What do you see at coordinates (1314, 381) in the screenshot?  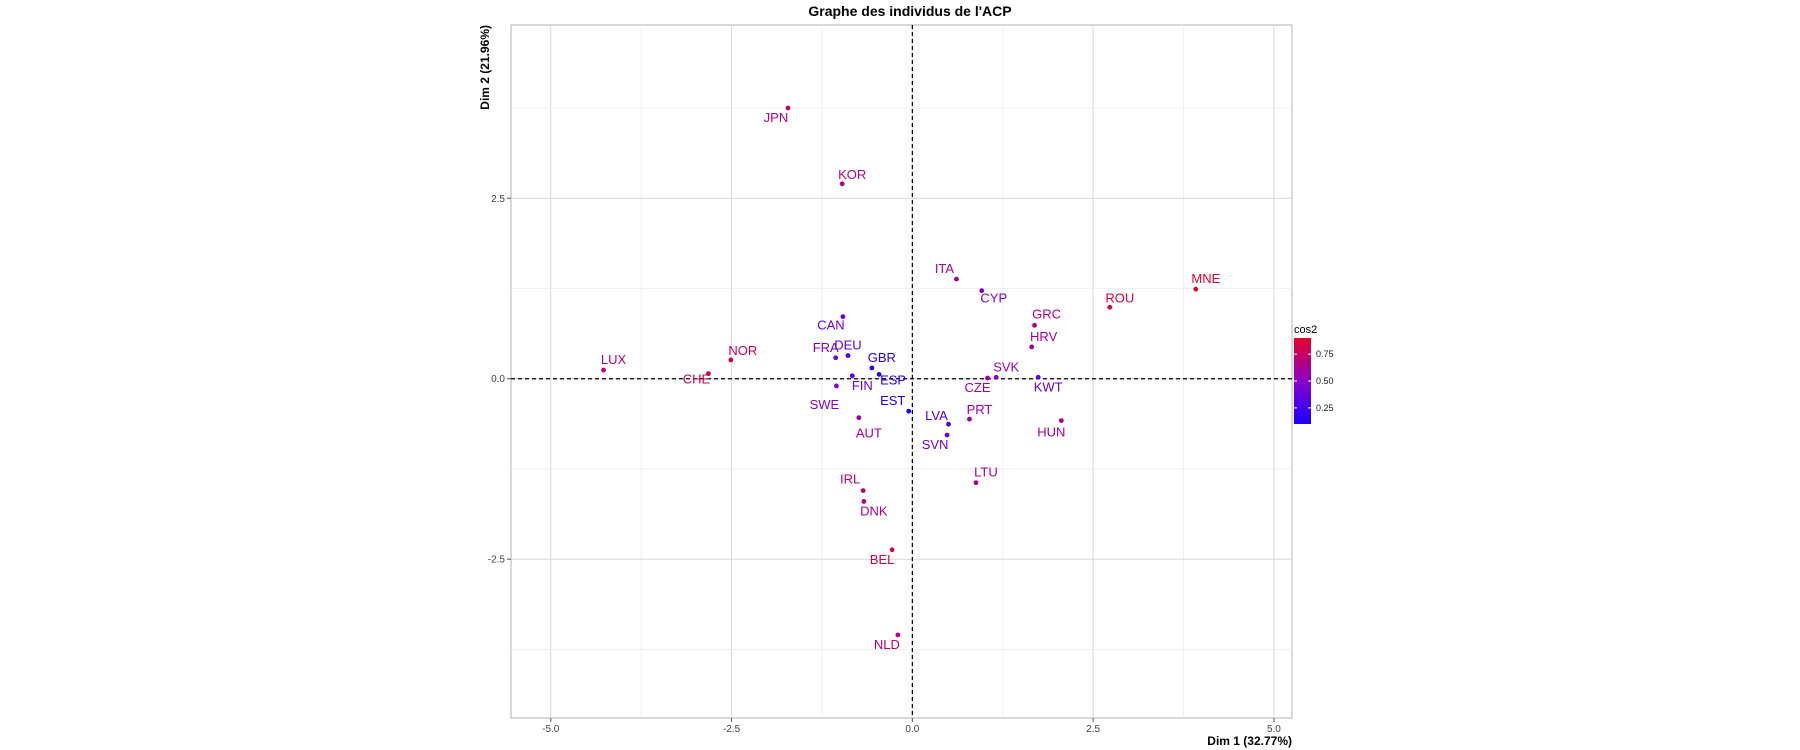 I see `legend-ticks: 0.25 0.50 0.75` at bounding box center [1314, 381].